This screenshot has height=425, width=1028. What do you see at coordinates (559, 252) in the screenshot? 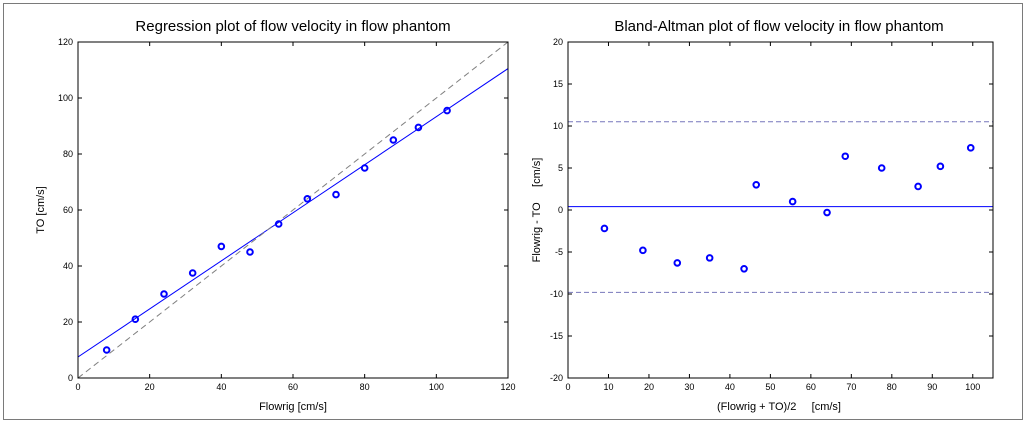
I see `bland-altman-y-tick-label: -5` at bounding box center [559, 252].